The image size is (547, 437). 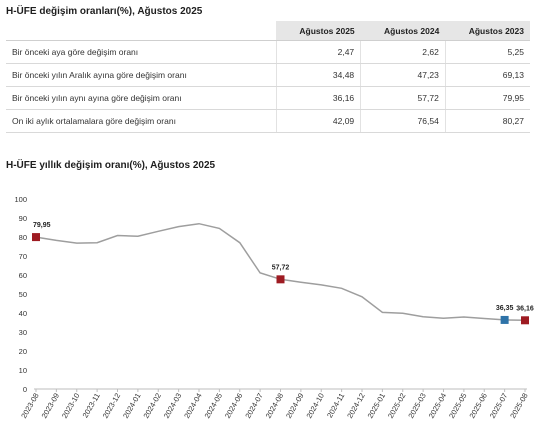 I want to click on data-label: 36,16, so click(x=525, y=308).